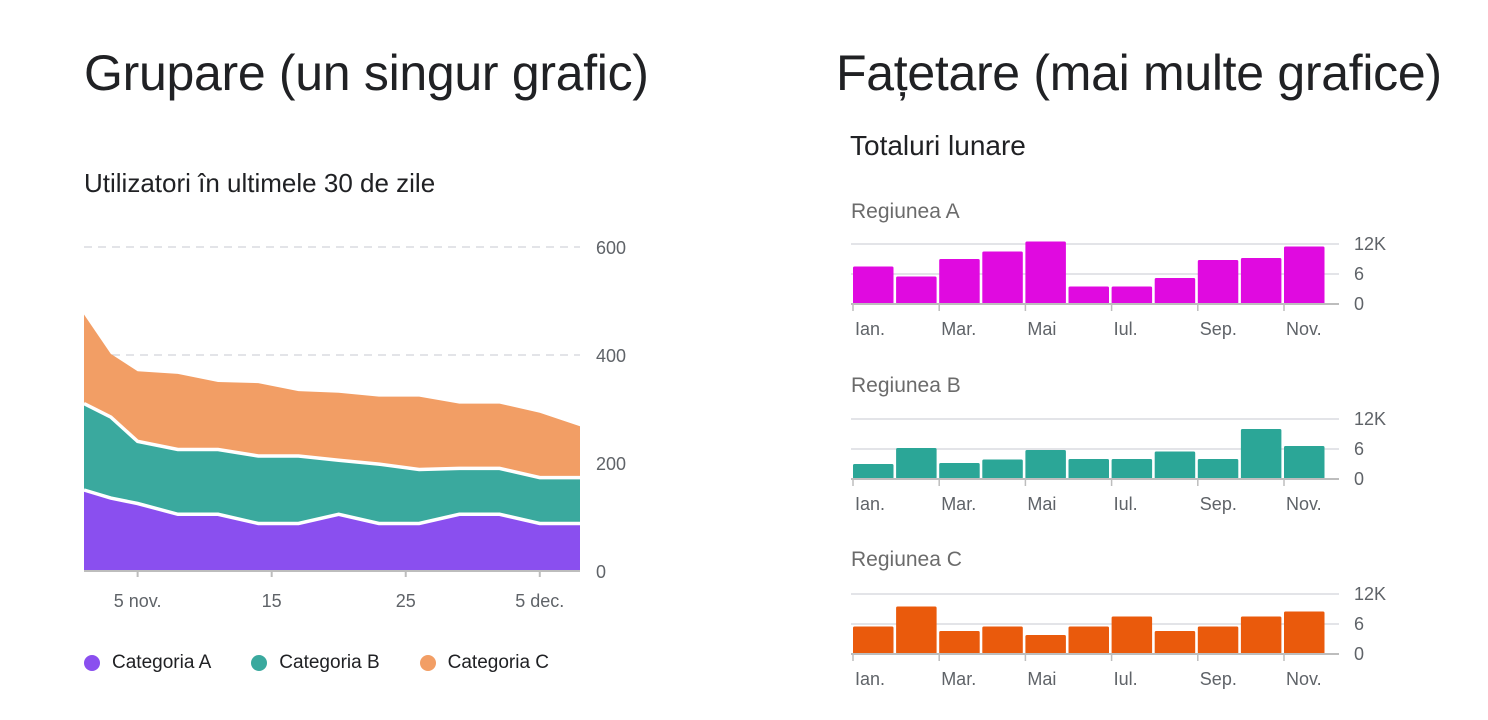 This screenshot has width=1488, height=720. What do you see at coordinates (427, 663) in the screenshot?
I see `legend-swatch-c` at bounding box center [427, 663].